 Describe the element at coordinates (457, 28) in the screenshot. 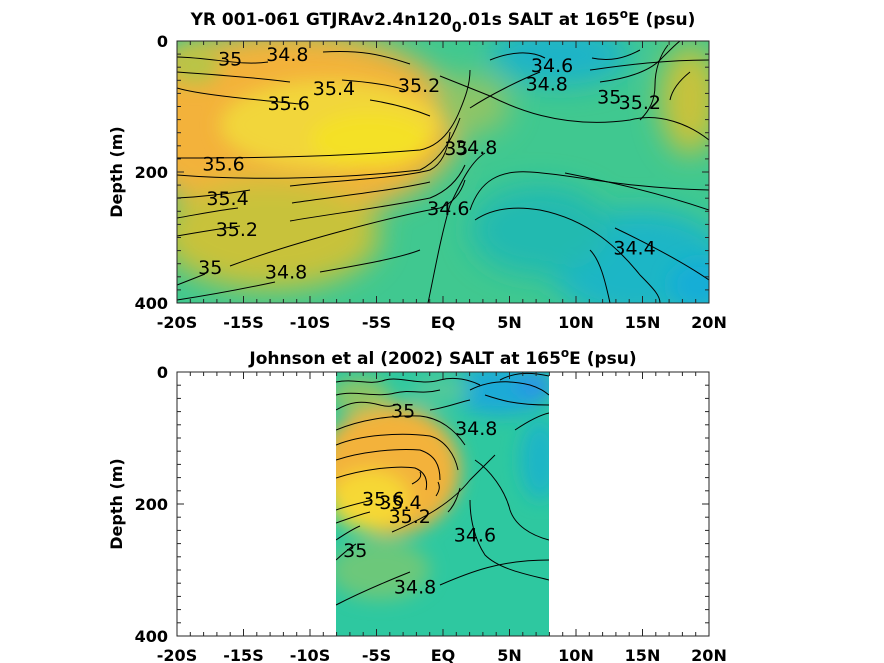

I see `title-1-subscript: 0` at that location.